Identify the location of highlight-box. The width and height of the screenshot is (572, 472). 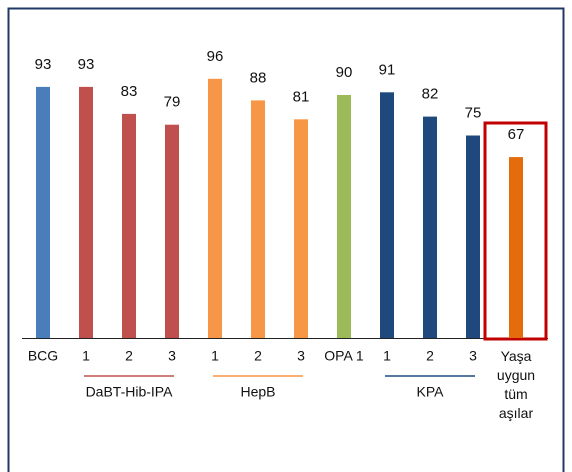
(515, 231).